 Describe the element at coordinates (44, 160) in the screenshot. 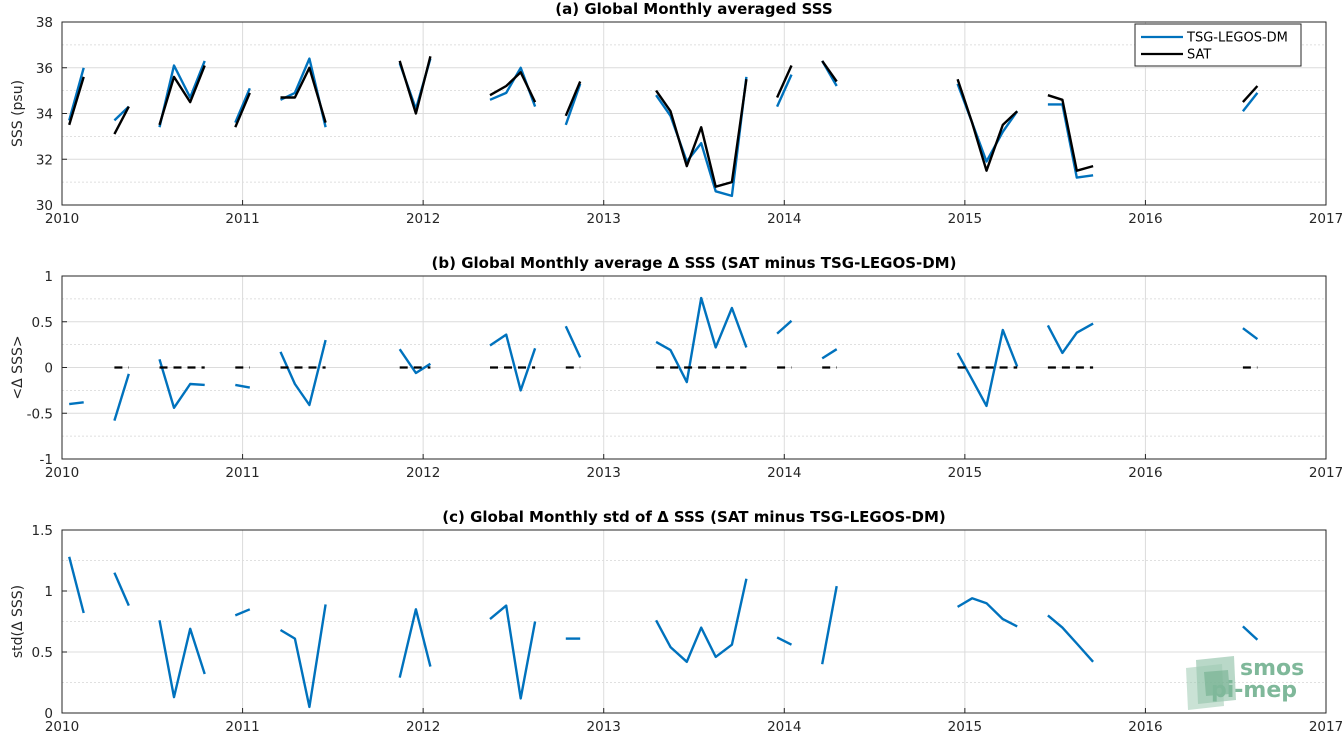

I see `y-tick-label: 32` at that location.